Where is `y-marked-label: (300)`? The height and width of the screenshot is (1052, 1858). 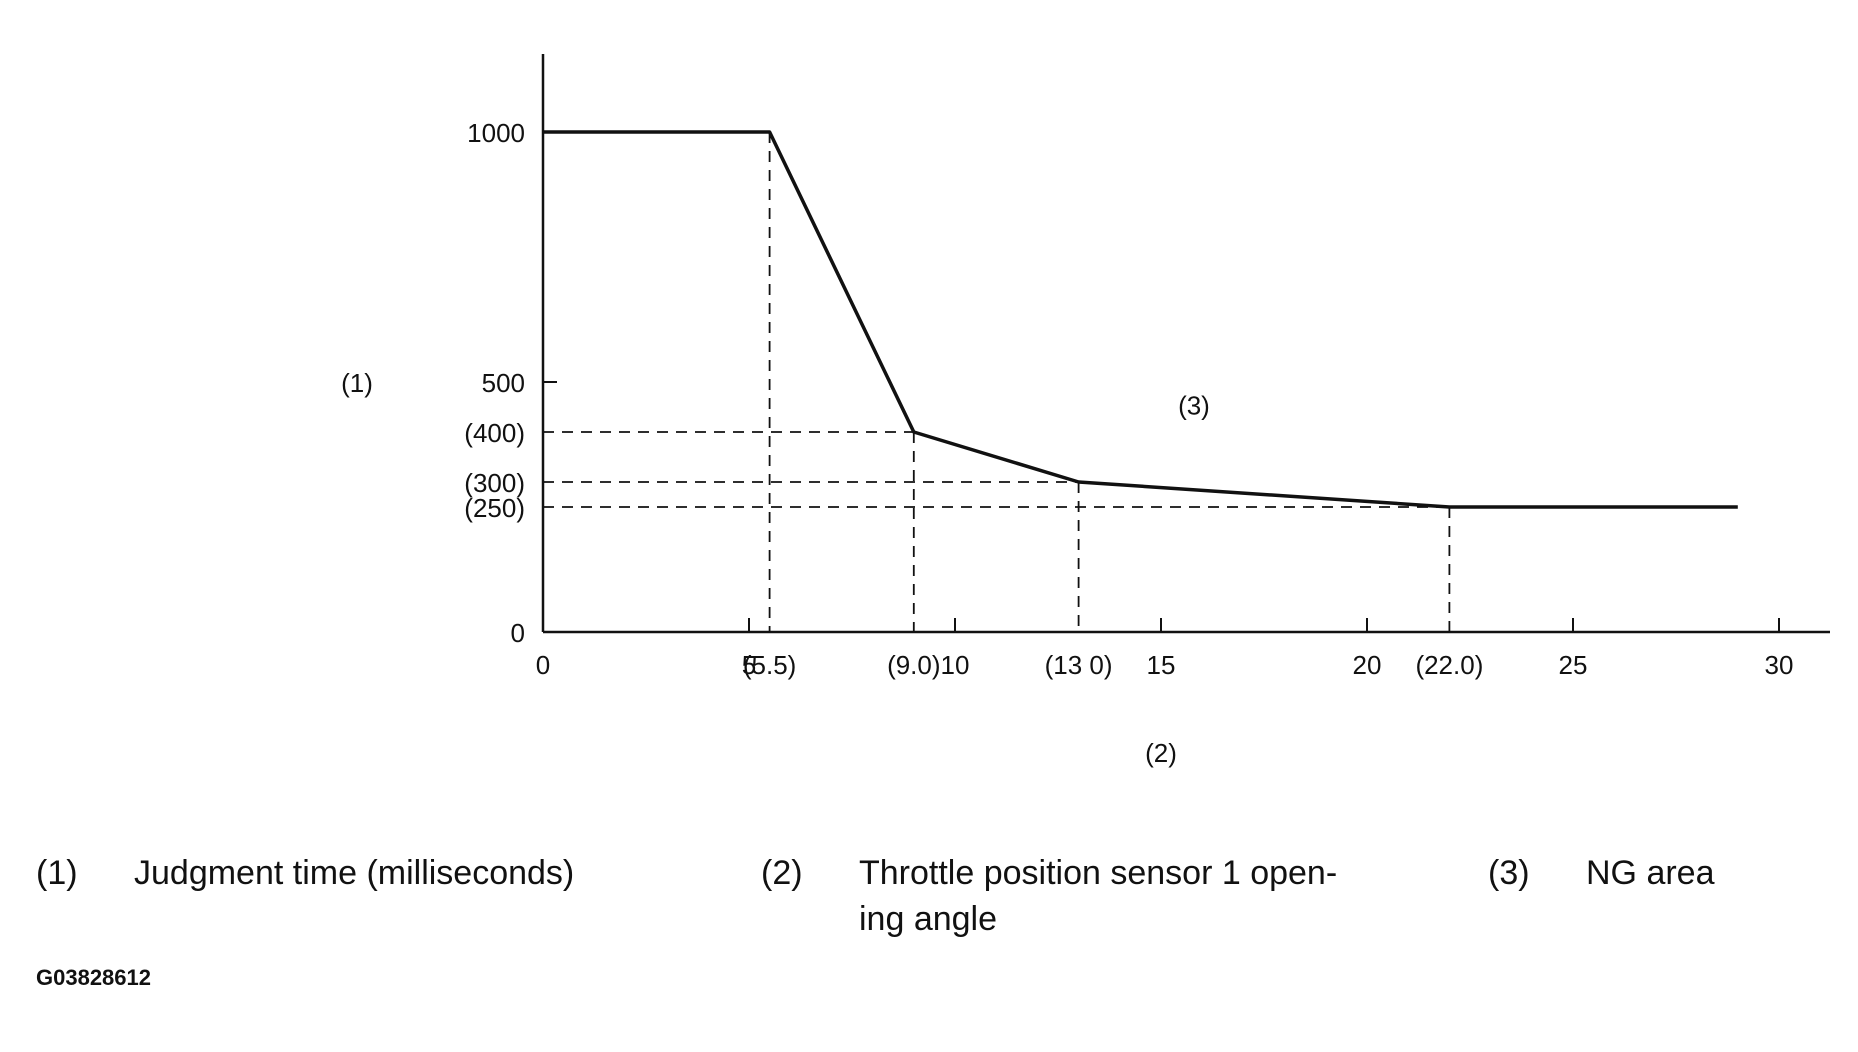
y-marked-label: (300) is located at coordinates (494, 483).